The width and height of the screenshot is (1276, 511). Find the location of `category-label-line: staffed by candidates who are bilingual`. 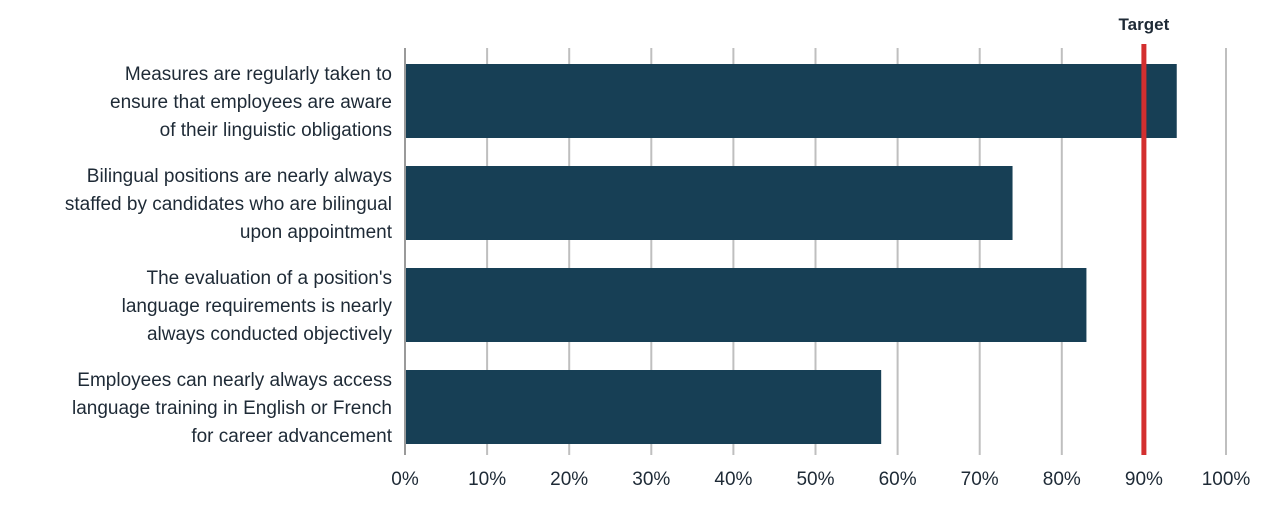

category-label-line: staffed by candidates who are bilingual is located at coordinates (228, 204).